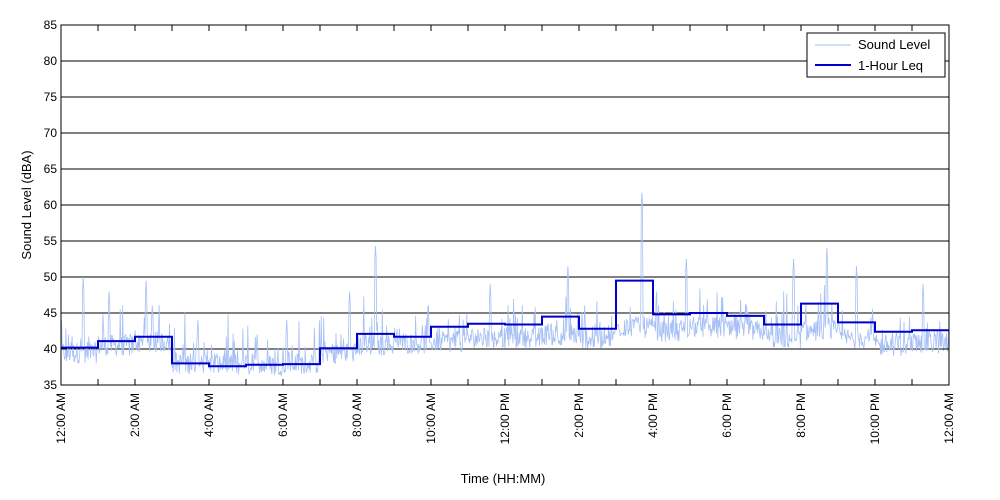  I want to click on x-tick-label: 6:00 PM, so click(727, 415).